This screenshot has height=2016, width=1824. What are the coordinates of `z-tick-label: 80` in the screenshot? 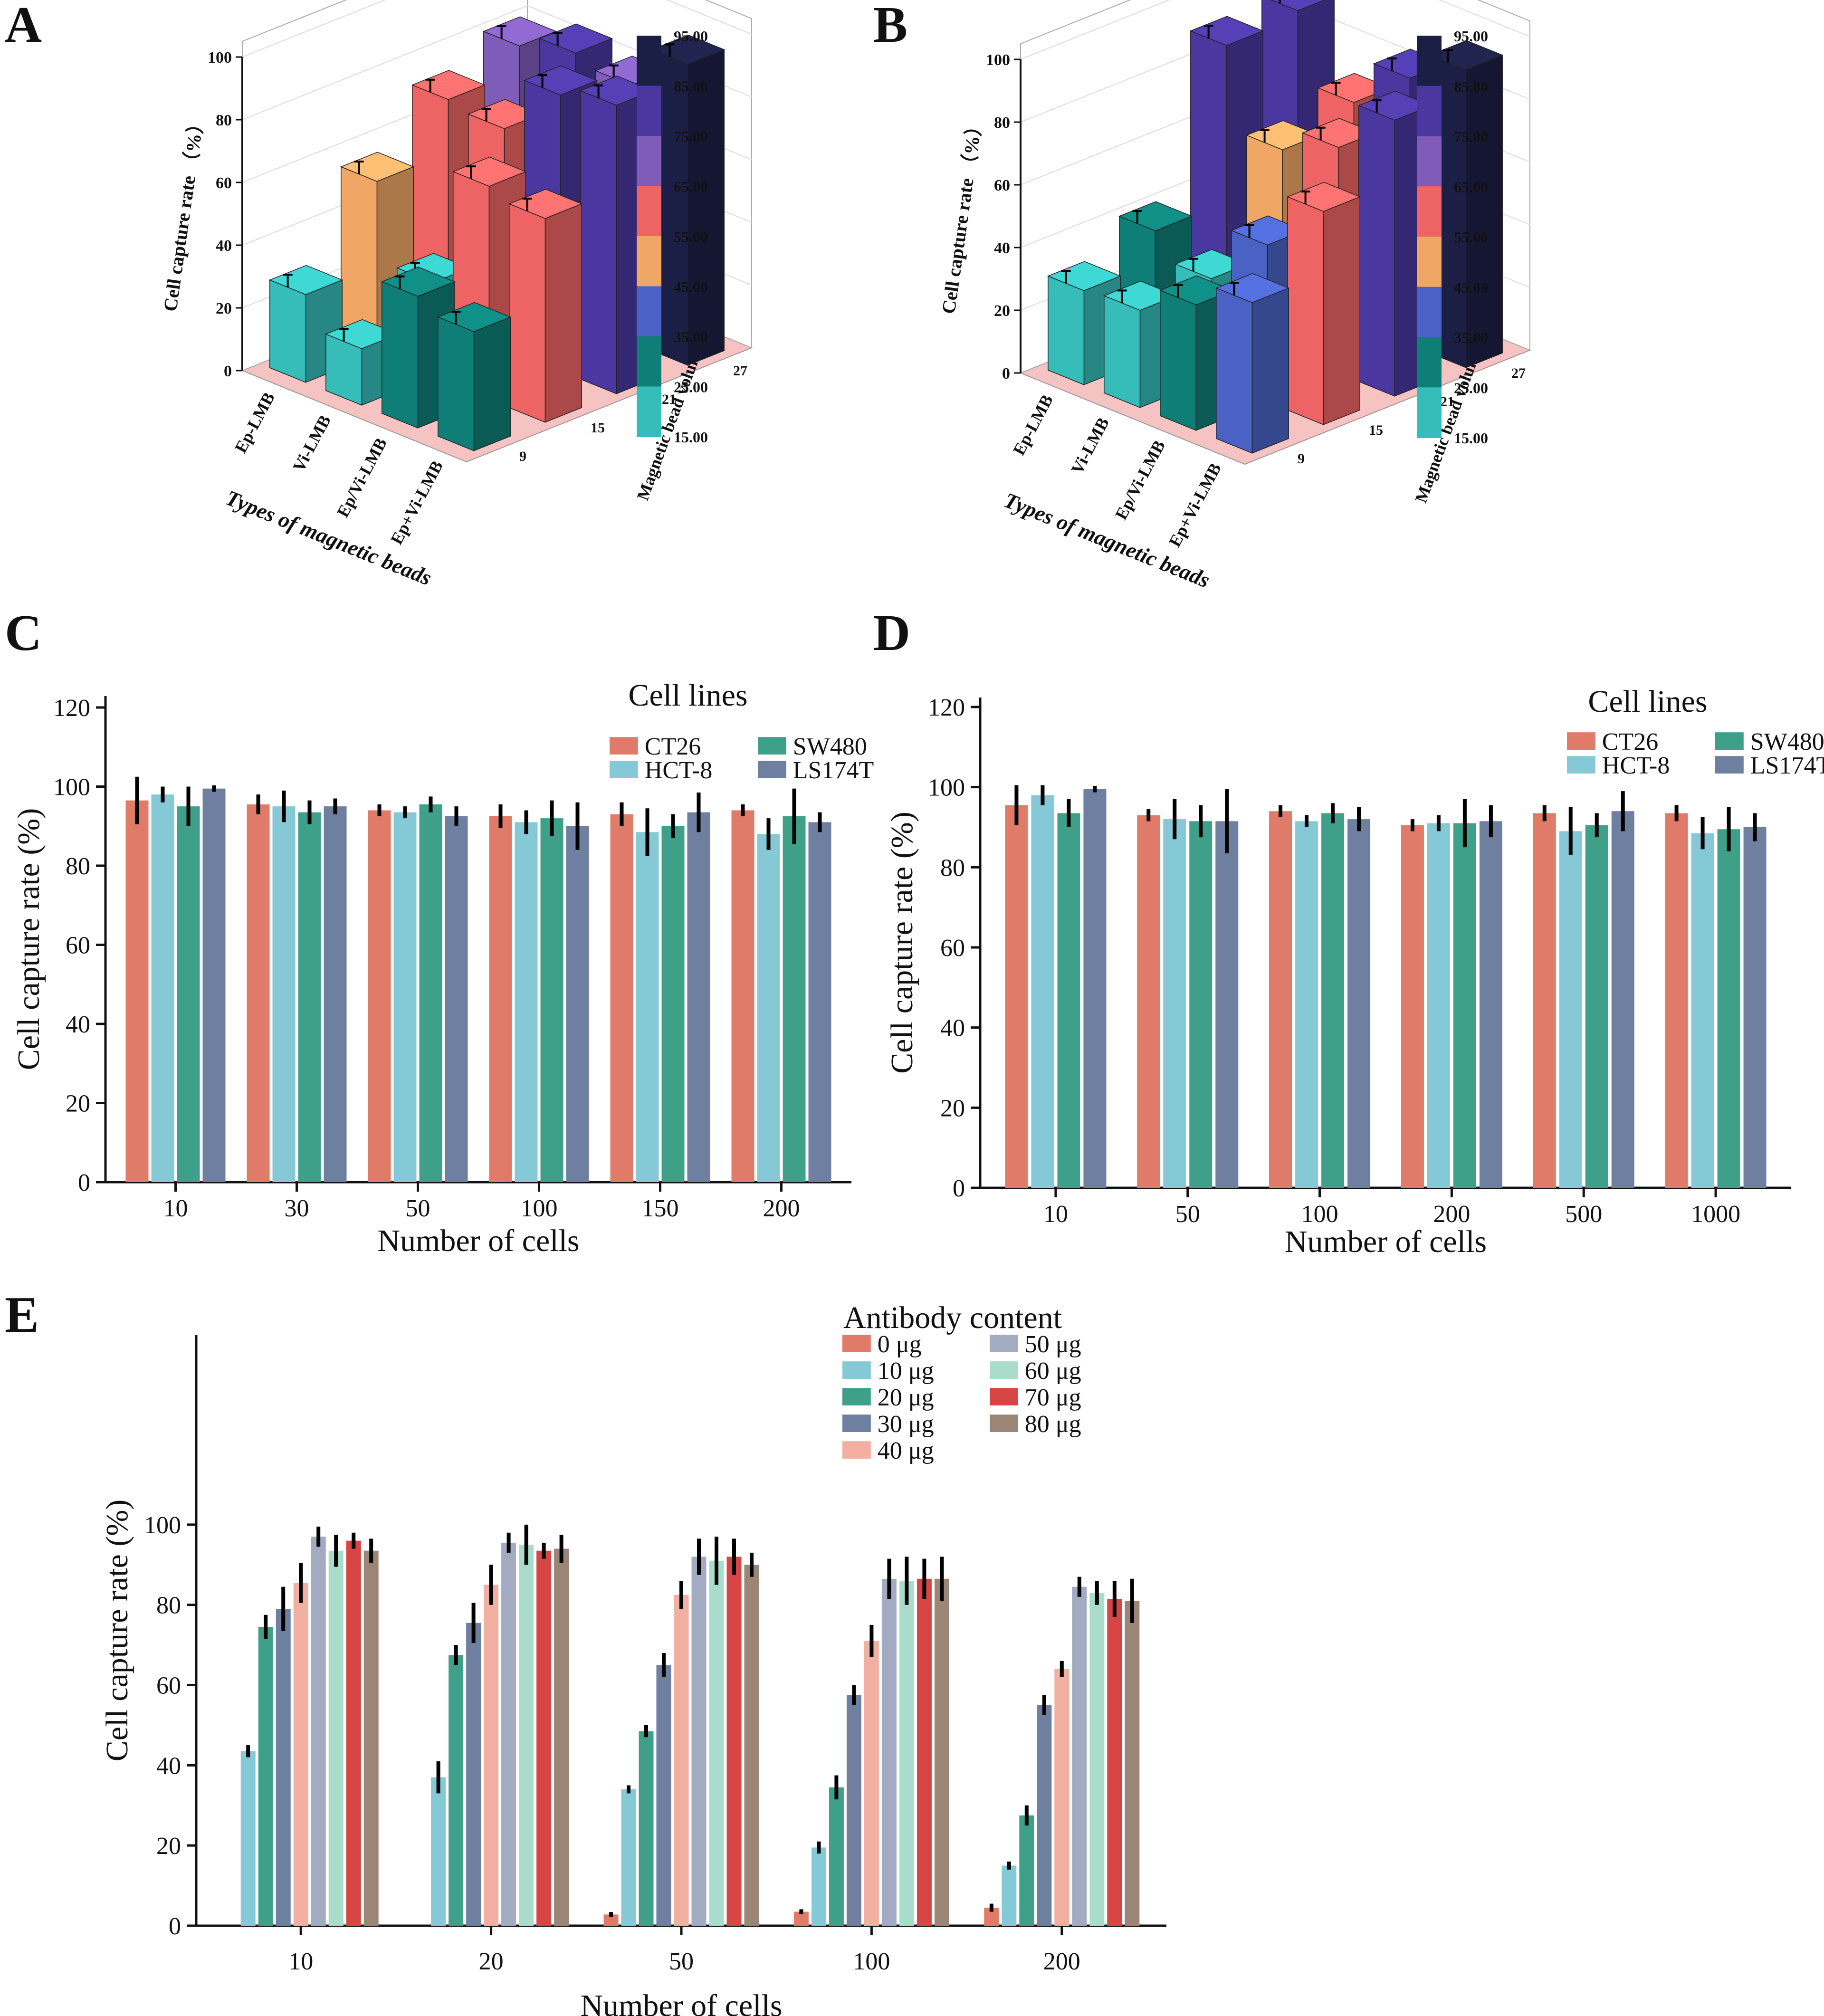 It's located at (224, 121).